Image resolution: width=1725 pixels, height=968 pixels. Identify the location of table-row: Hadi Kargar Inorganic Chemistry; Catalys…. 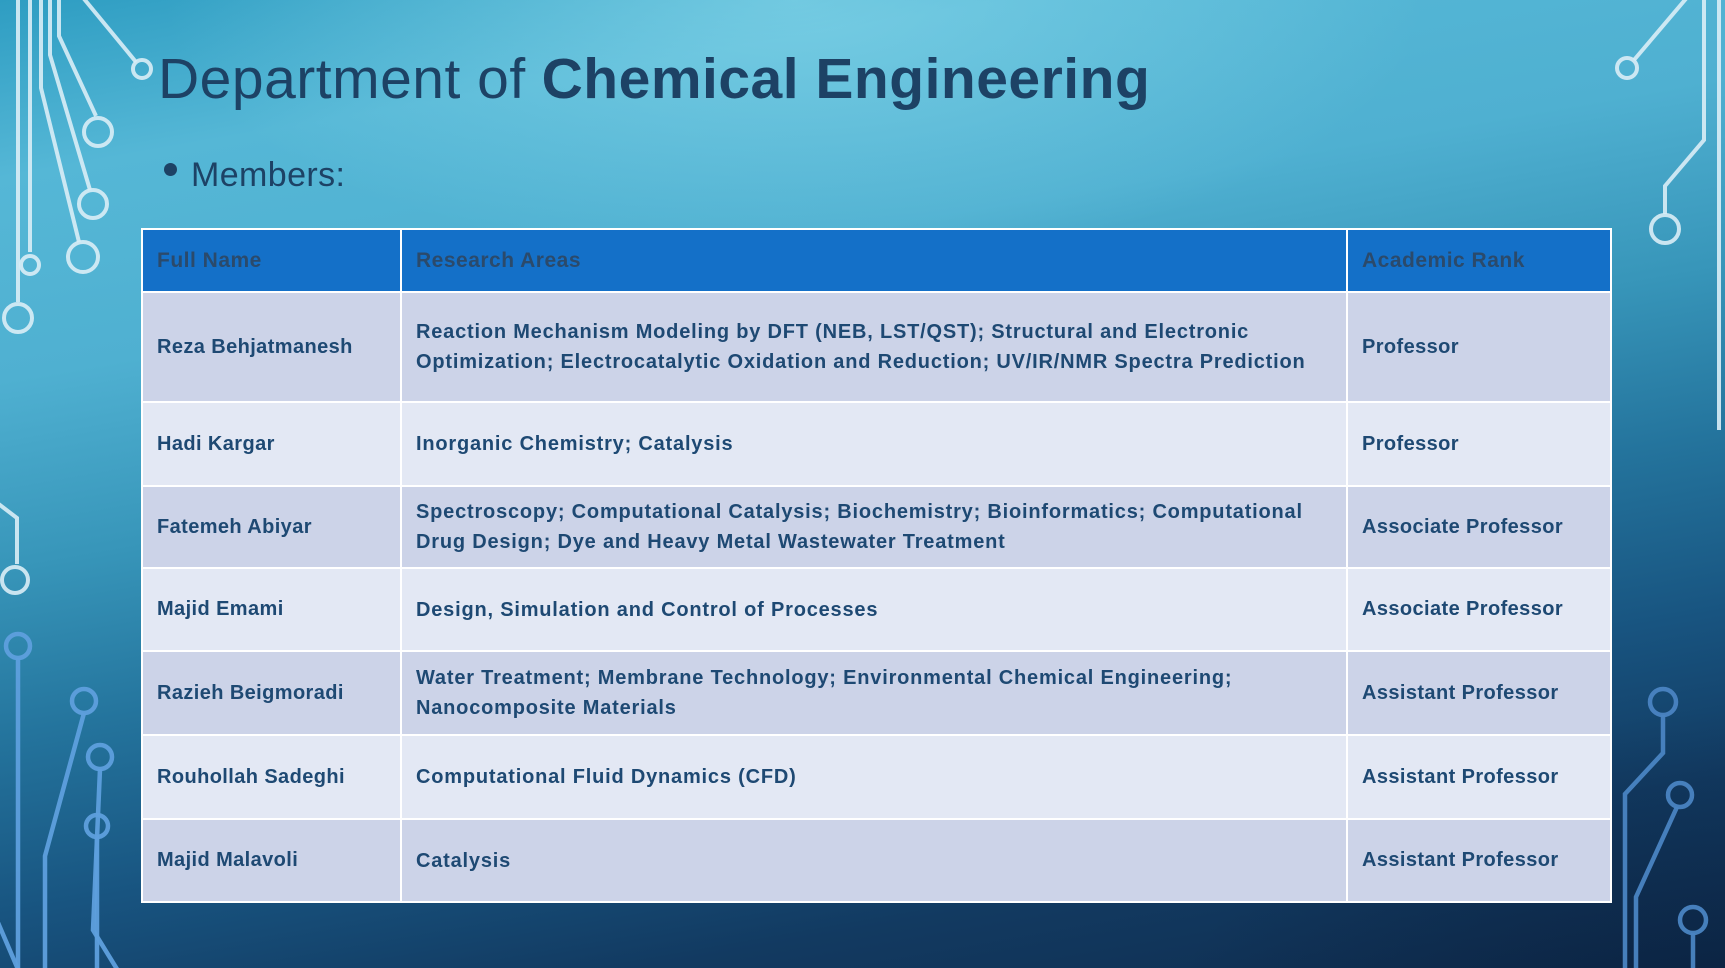
(876, 444).